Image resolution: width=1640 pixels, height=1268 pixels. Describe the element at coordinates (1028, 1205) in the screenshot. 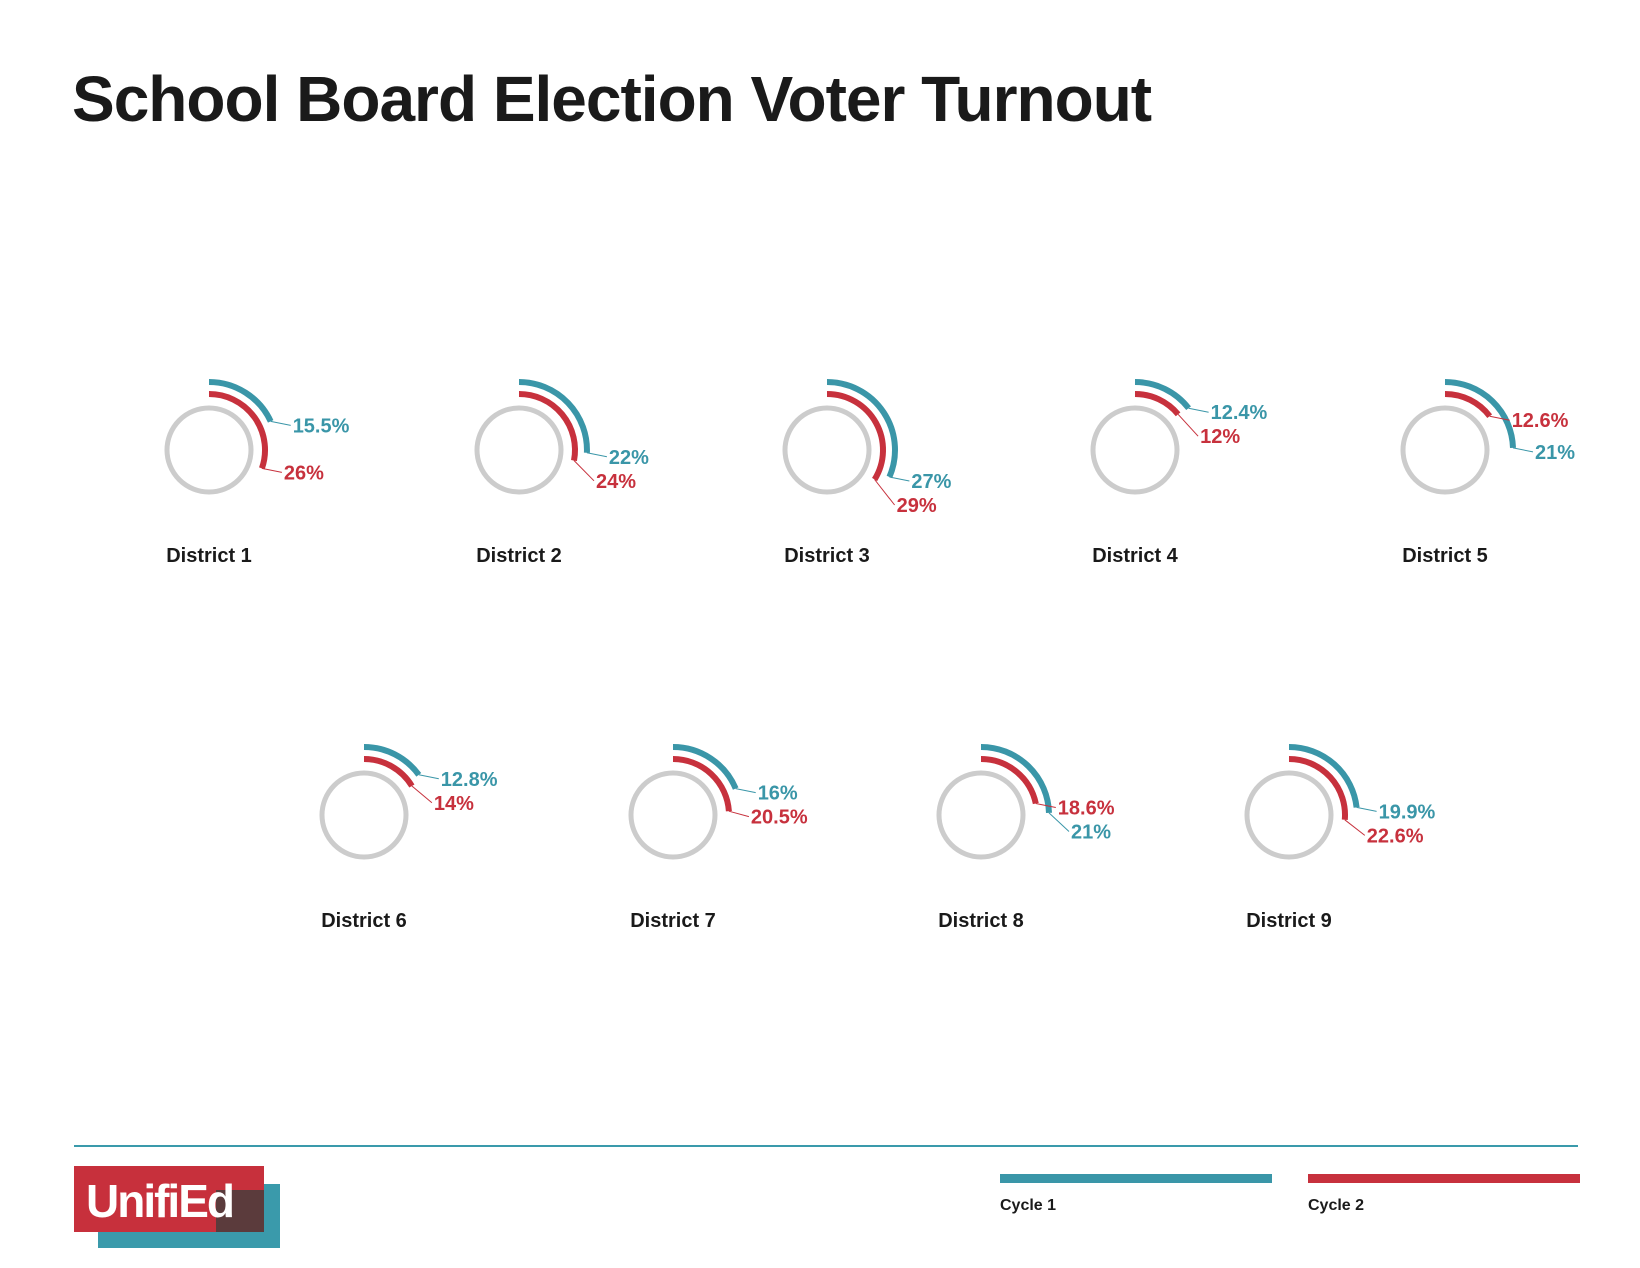

I see `legend-label-cycle-1: Cycle 1` at that location.